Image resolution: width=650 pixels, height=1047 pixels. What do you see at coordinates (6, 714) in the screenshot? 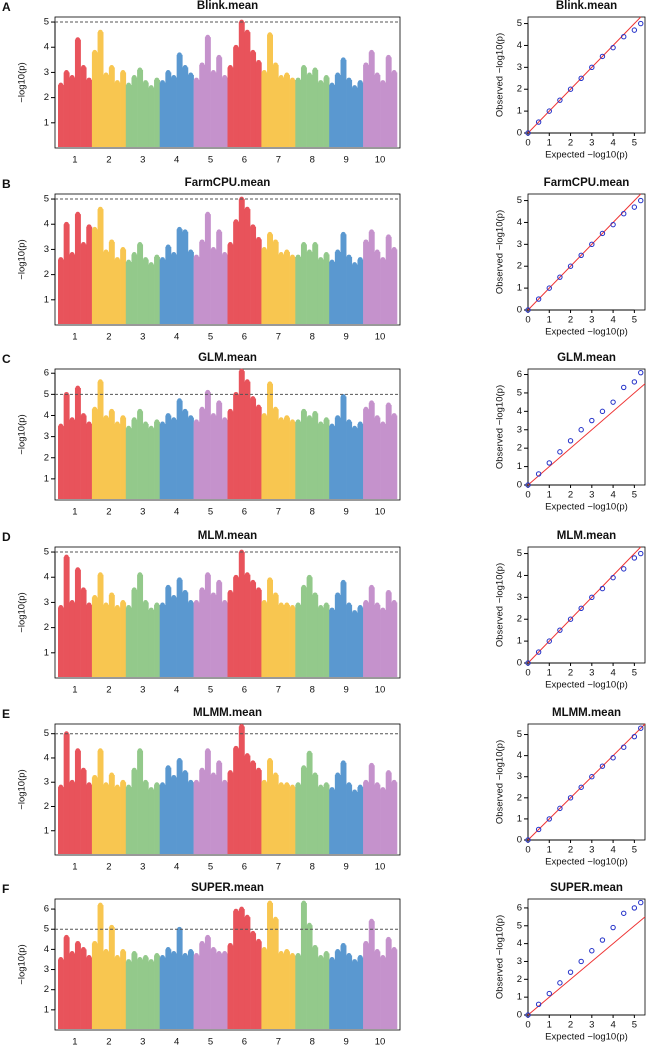
I see `panel-label: E` at bounding box center [6, 714].